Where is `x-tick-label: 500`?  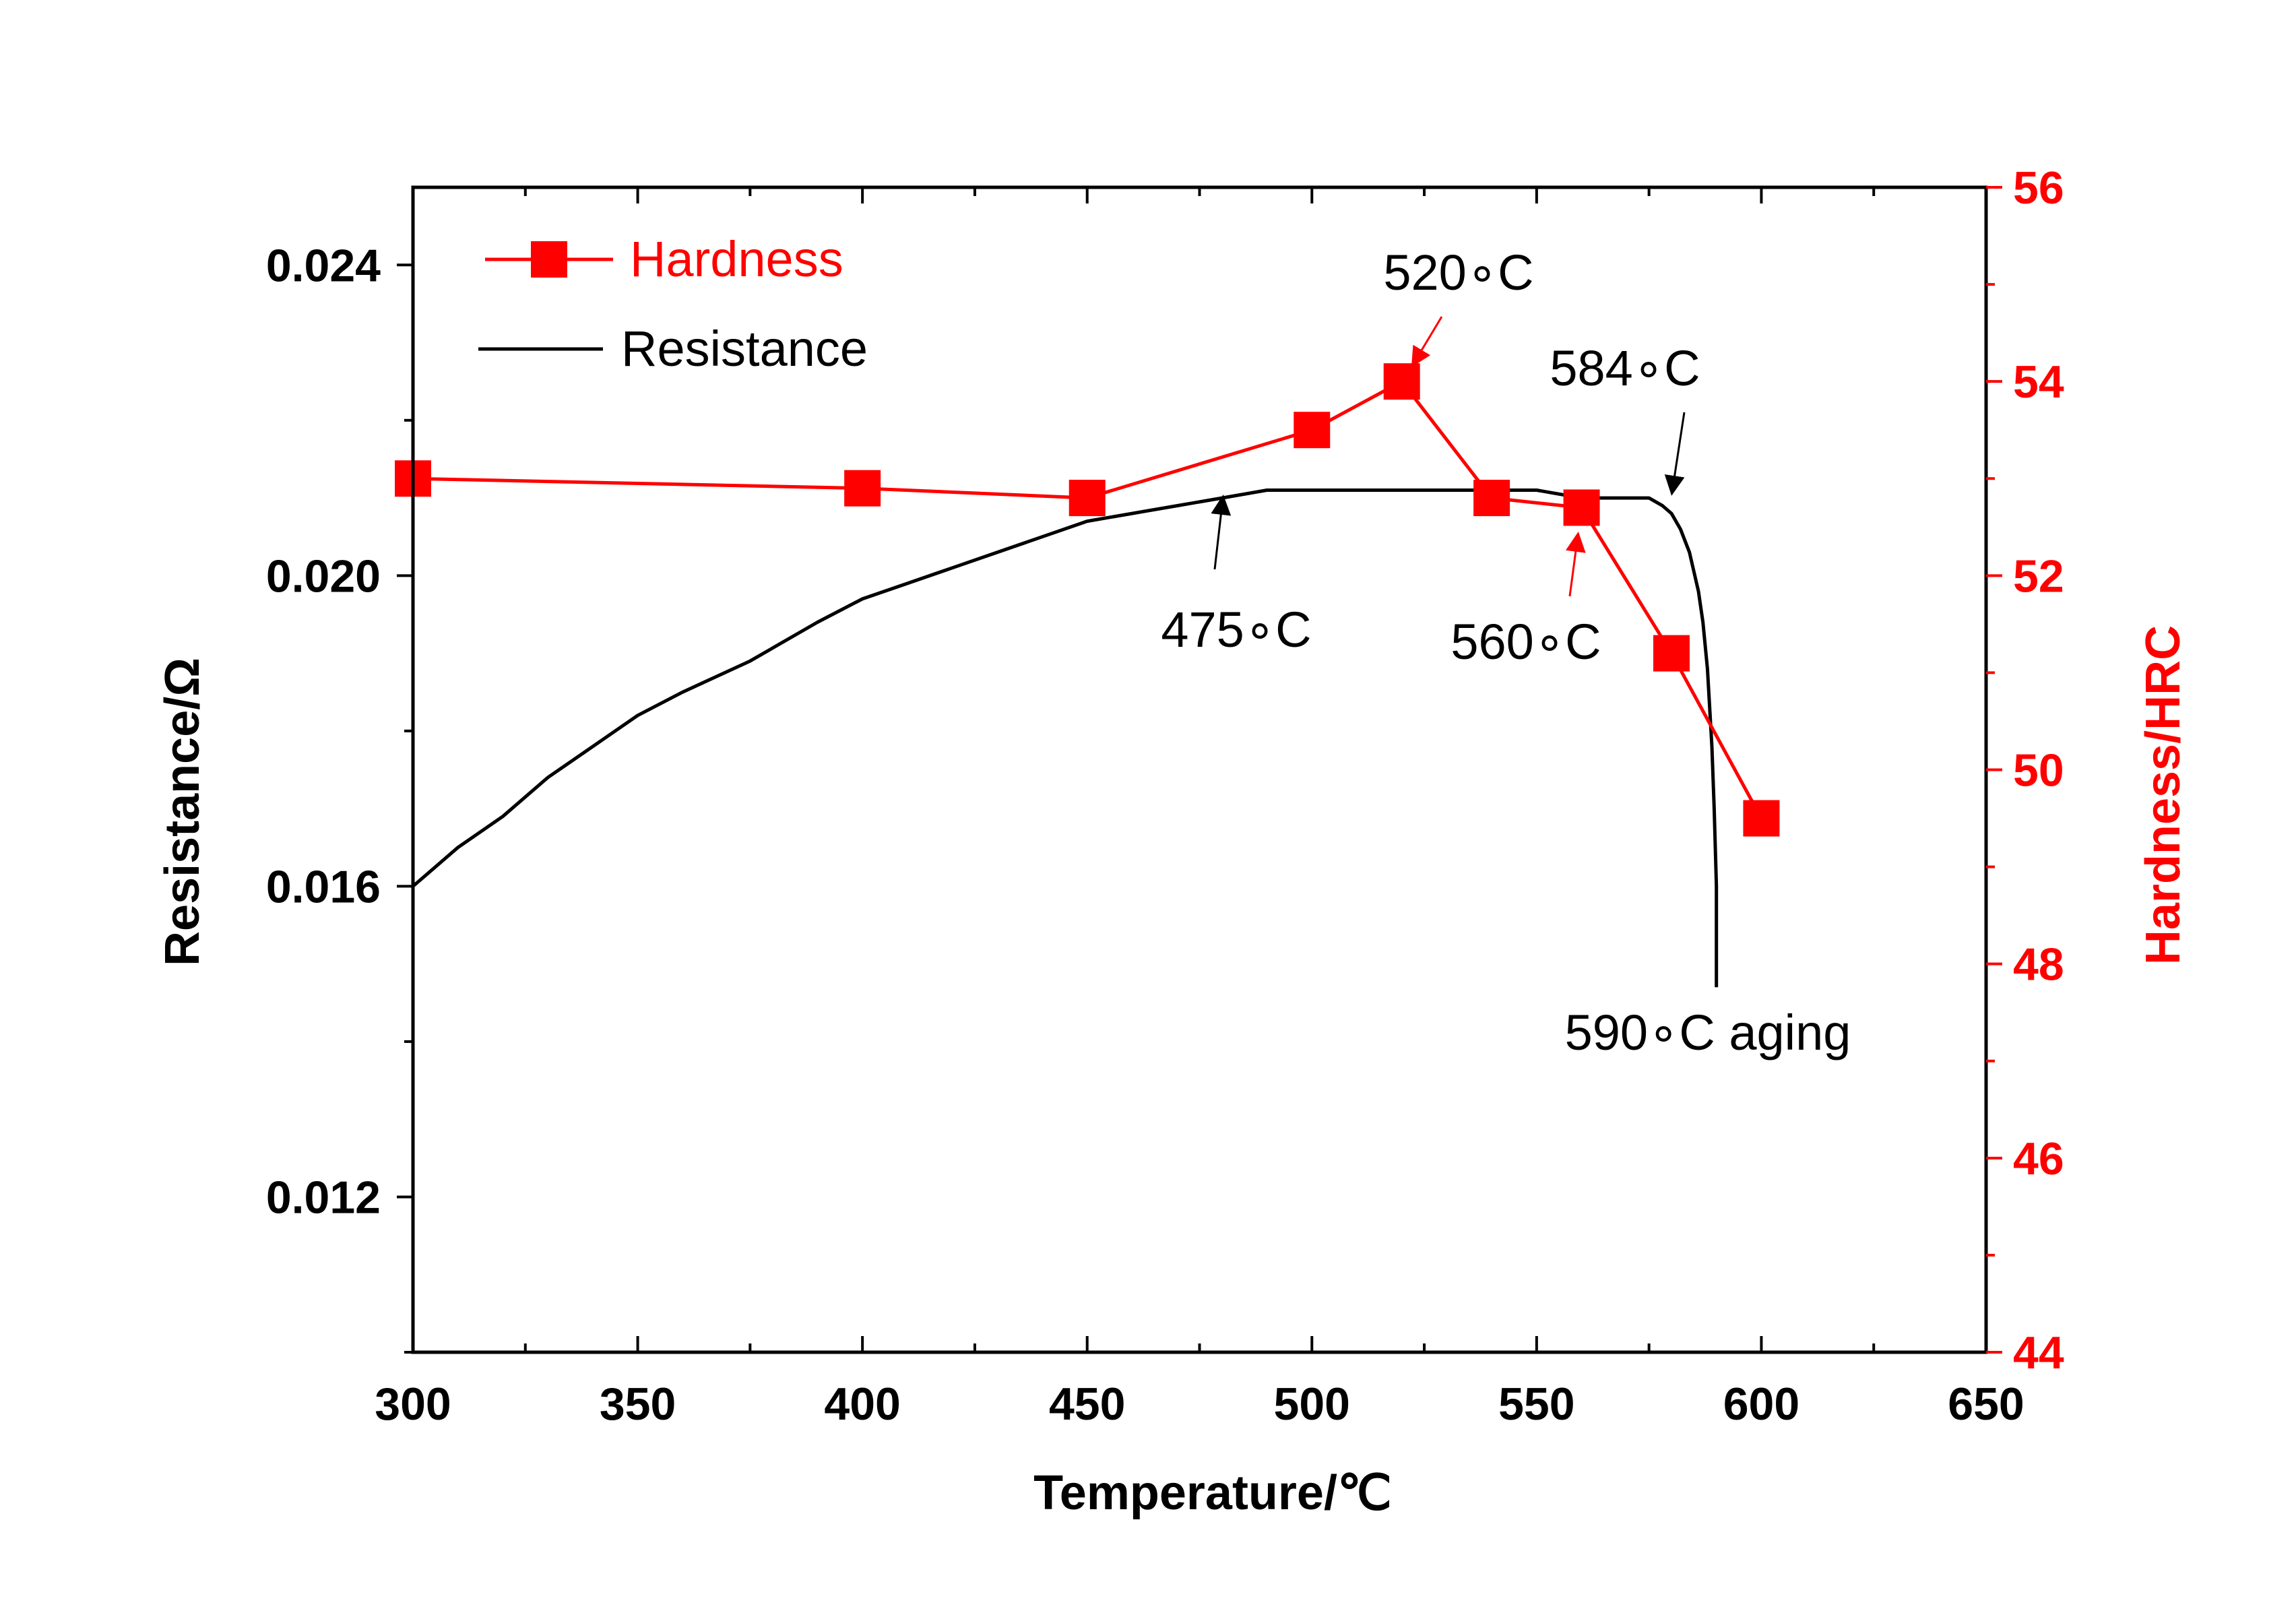
x-tick-label: 500 is located at coordinates (1312, 1404).